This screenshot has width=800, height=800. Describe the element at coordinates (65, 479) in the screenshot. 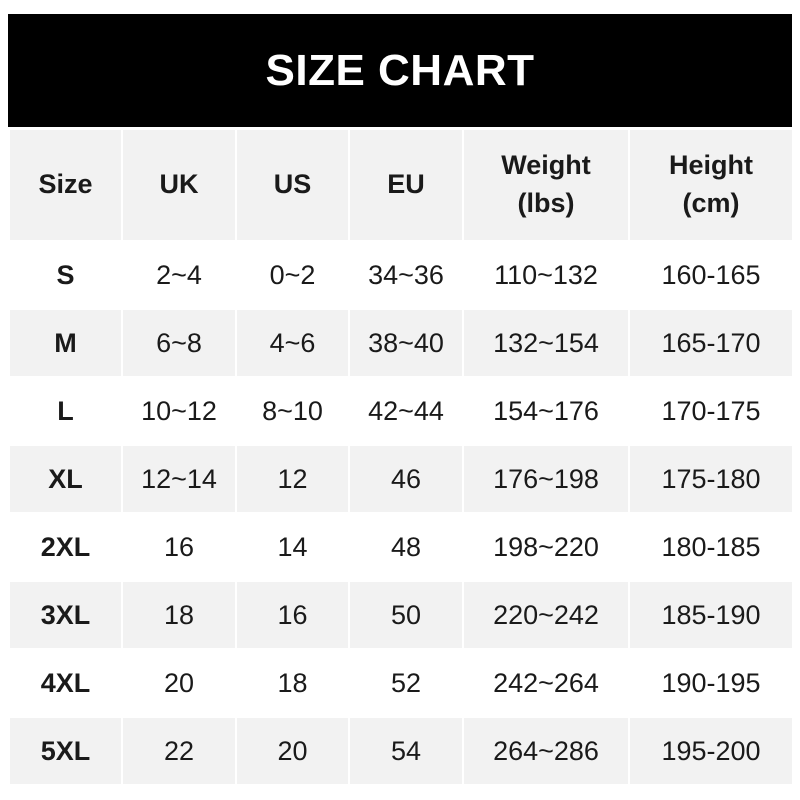

I see `size-cell: XL` at that location.